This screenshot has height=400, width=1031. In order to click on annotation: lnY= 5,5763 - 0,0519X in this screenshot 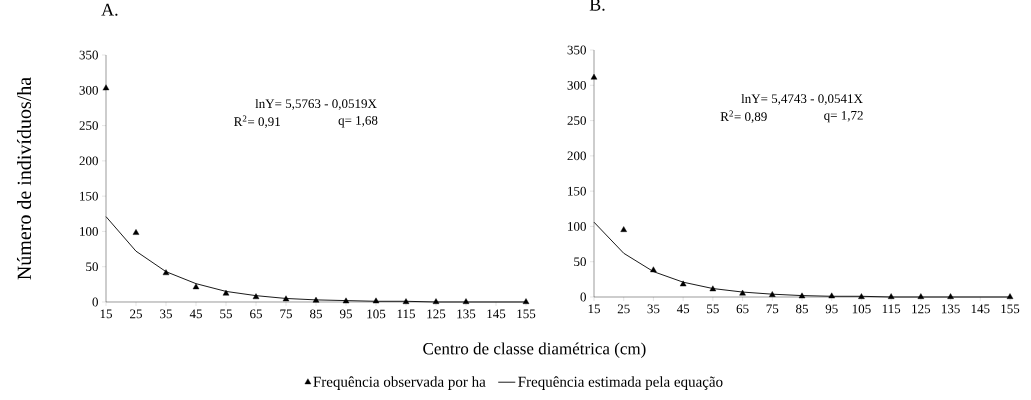, I will do `click(316, 104)`.